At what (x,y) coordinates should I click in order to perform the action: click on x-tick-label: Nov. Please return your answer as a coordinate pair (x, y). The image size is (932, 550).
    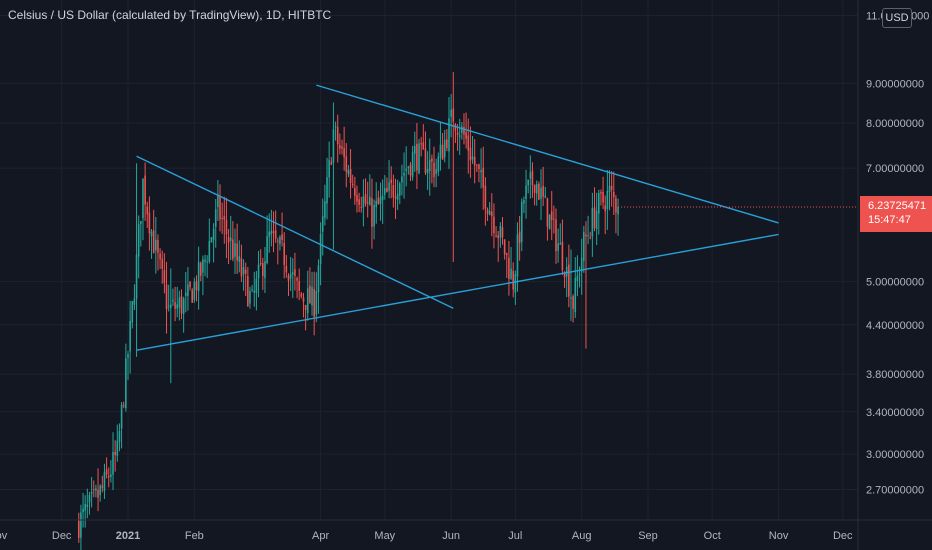
    Looking at the image, I should click on (779, 536).